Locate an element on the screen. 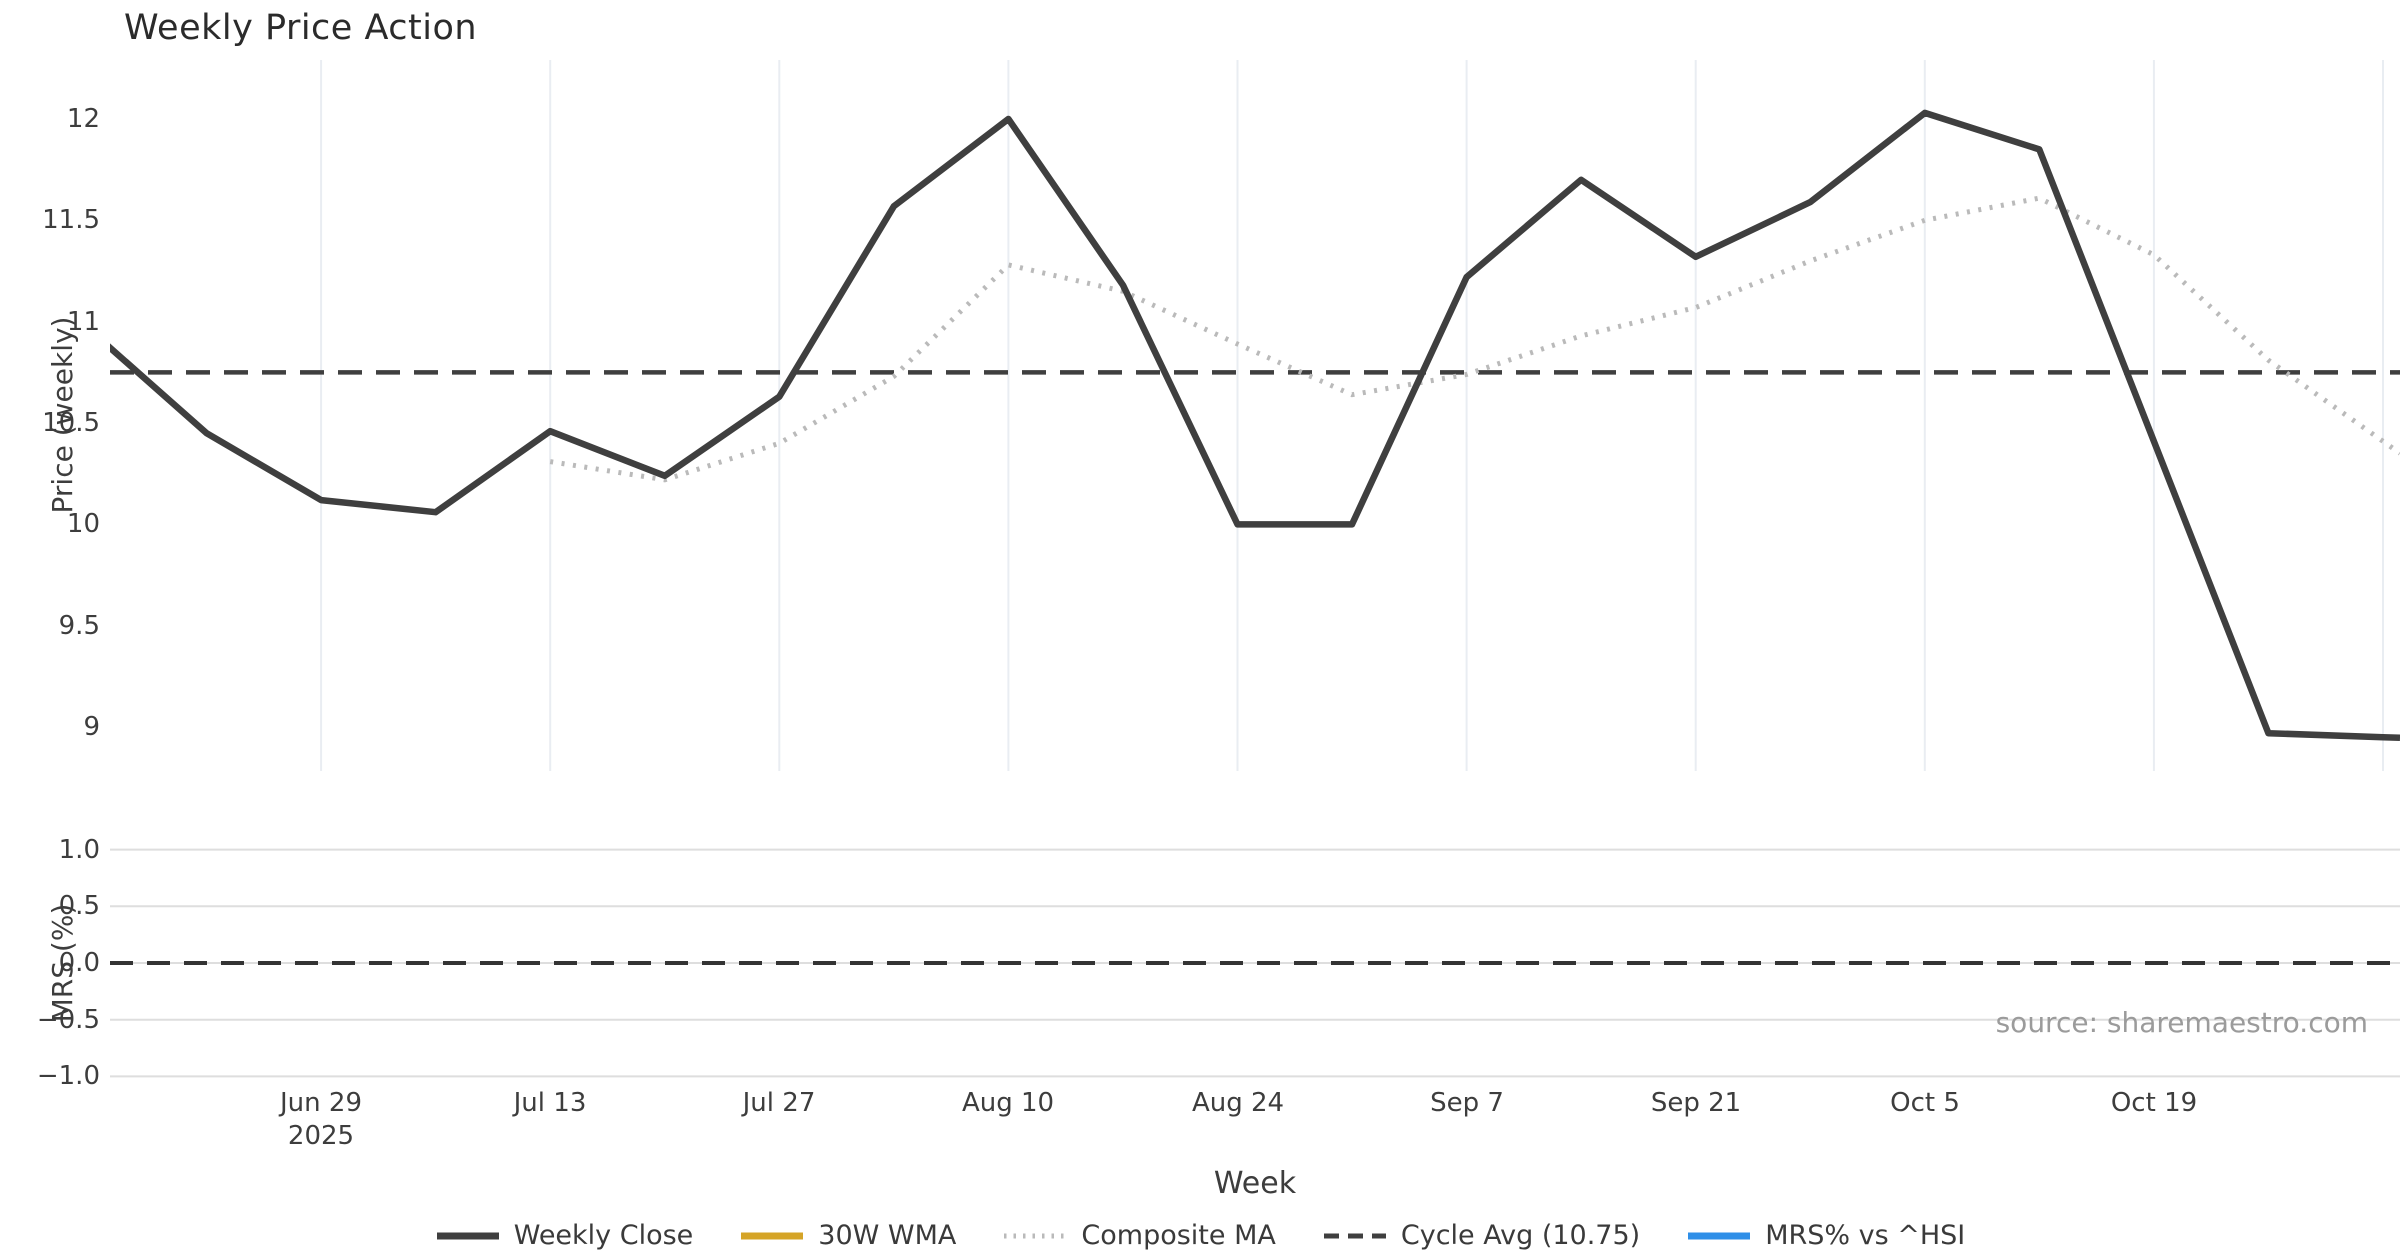 Image resolution: width=2400 pixels, height=1260 pixels. ytick-label: 12 is located at coordinates (83, 119).